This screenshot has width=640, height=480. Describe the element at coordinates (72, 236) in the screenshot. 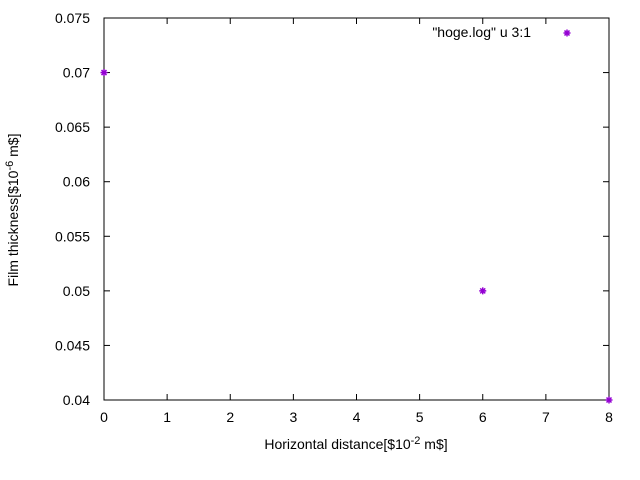

I see `y-tick-label: 0.055` at that location.